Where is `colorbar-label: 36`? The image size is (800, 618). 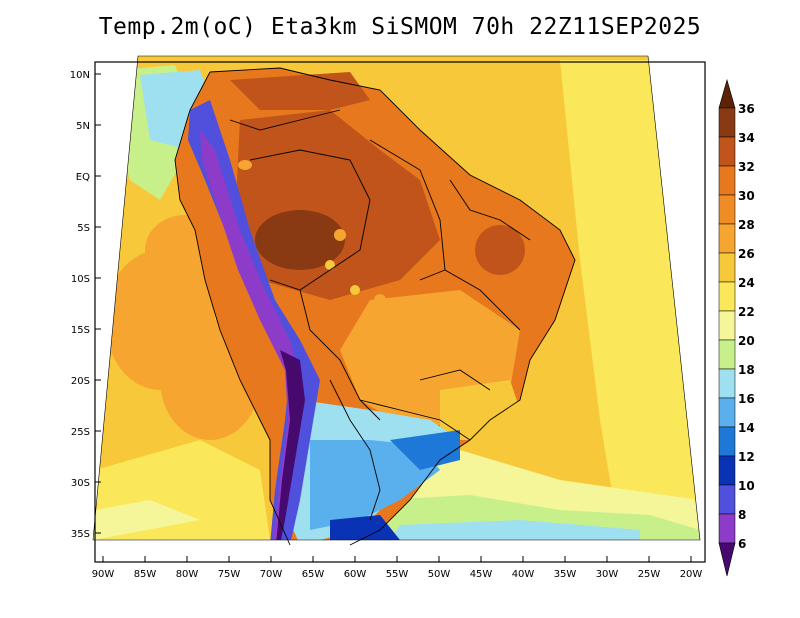 colorbar-label: 36 is located at coordinates (746, 109).